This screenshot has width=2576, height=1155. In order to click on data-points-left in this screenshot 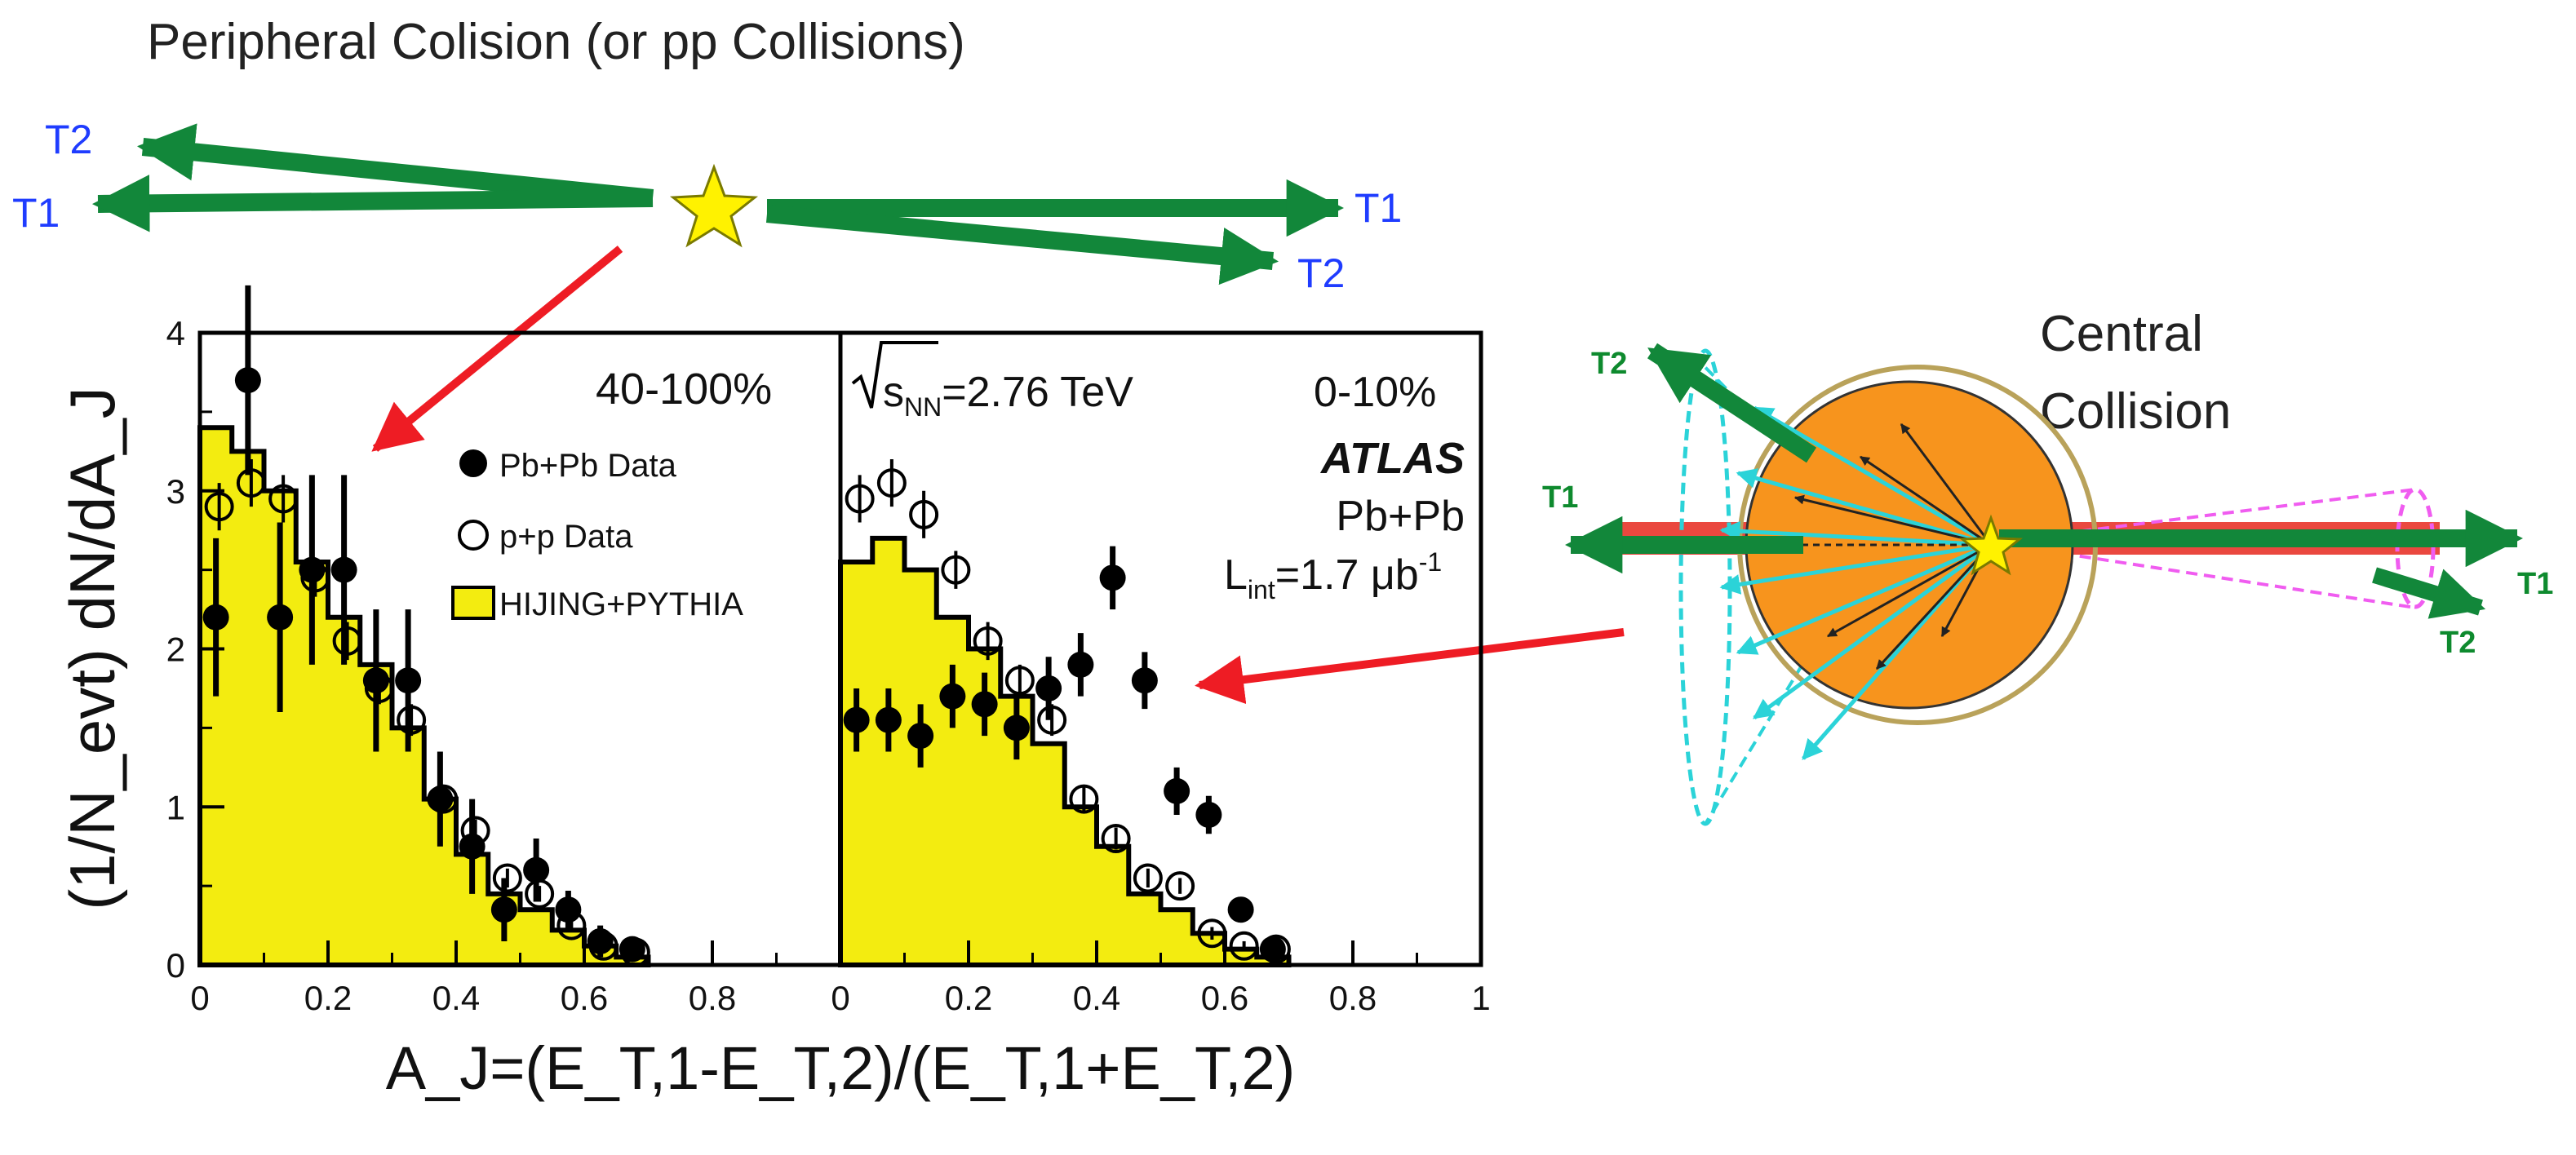, I will do `click(426, 626)`.